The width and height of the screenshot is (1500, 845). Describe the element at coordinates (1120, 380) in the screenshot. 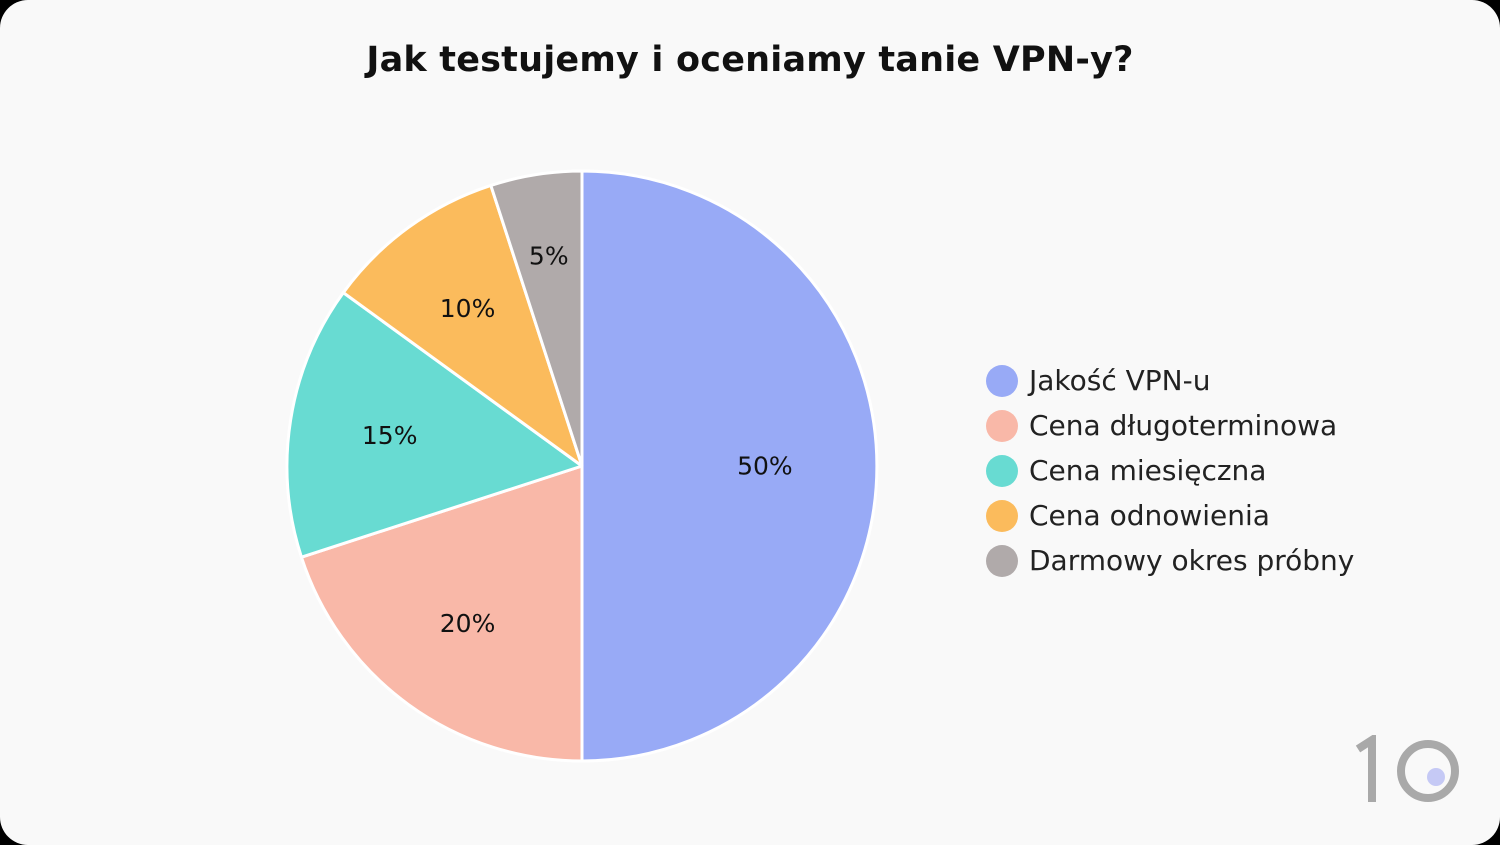

I see `legend-label: Jakość VPN-u` at that location.